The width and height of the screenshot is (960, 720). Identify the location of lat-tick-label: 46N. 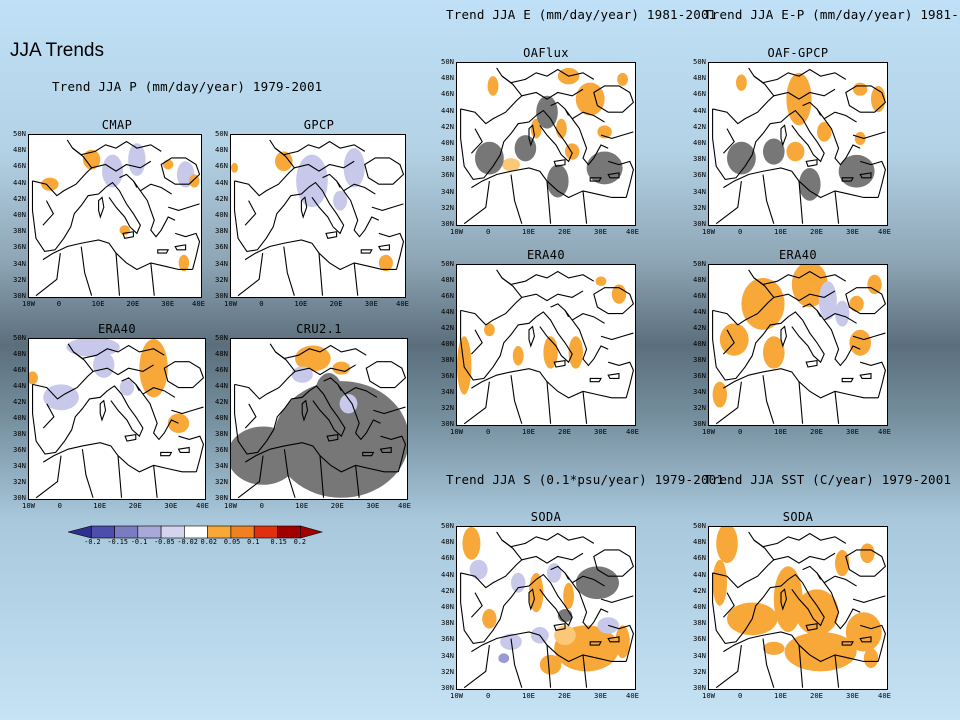
(447, 94).